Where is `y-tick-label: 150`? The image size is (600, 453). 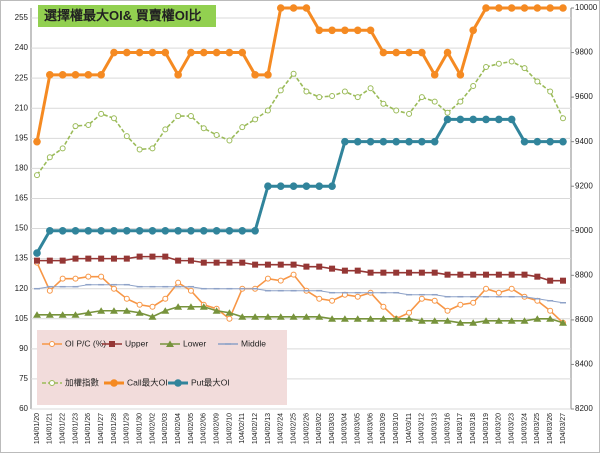 y-tick-label: 150 is located at coordinates (22, 228).